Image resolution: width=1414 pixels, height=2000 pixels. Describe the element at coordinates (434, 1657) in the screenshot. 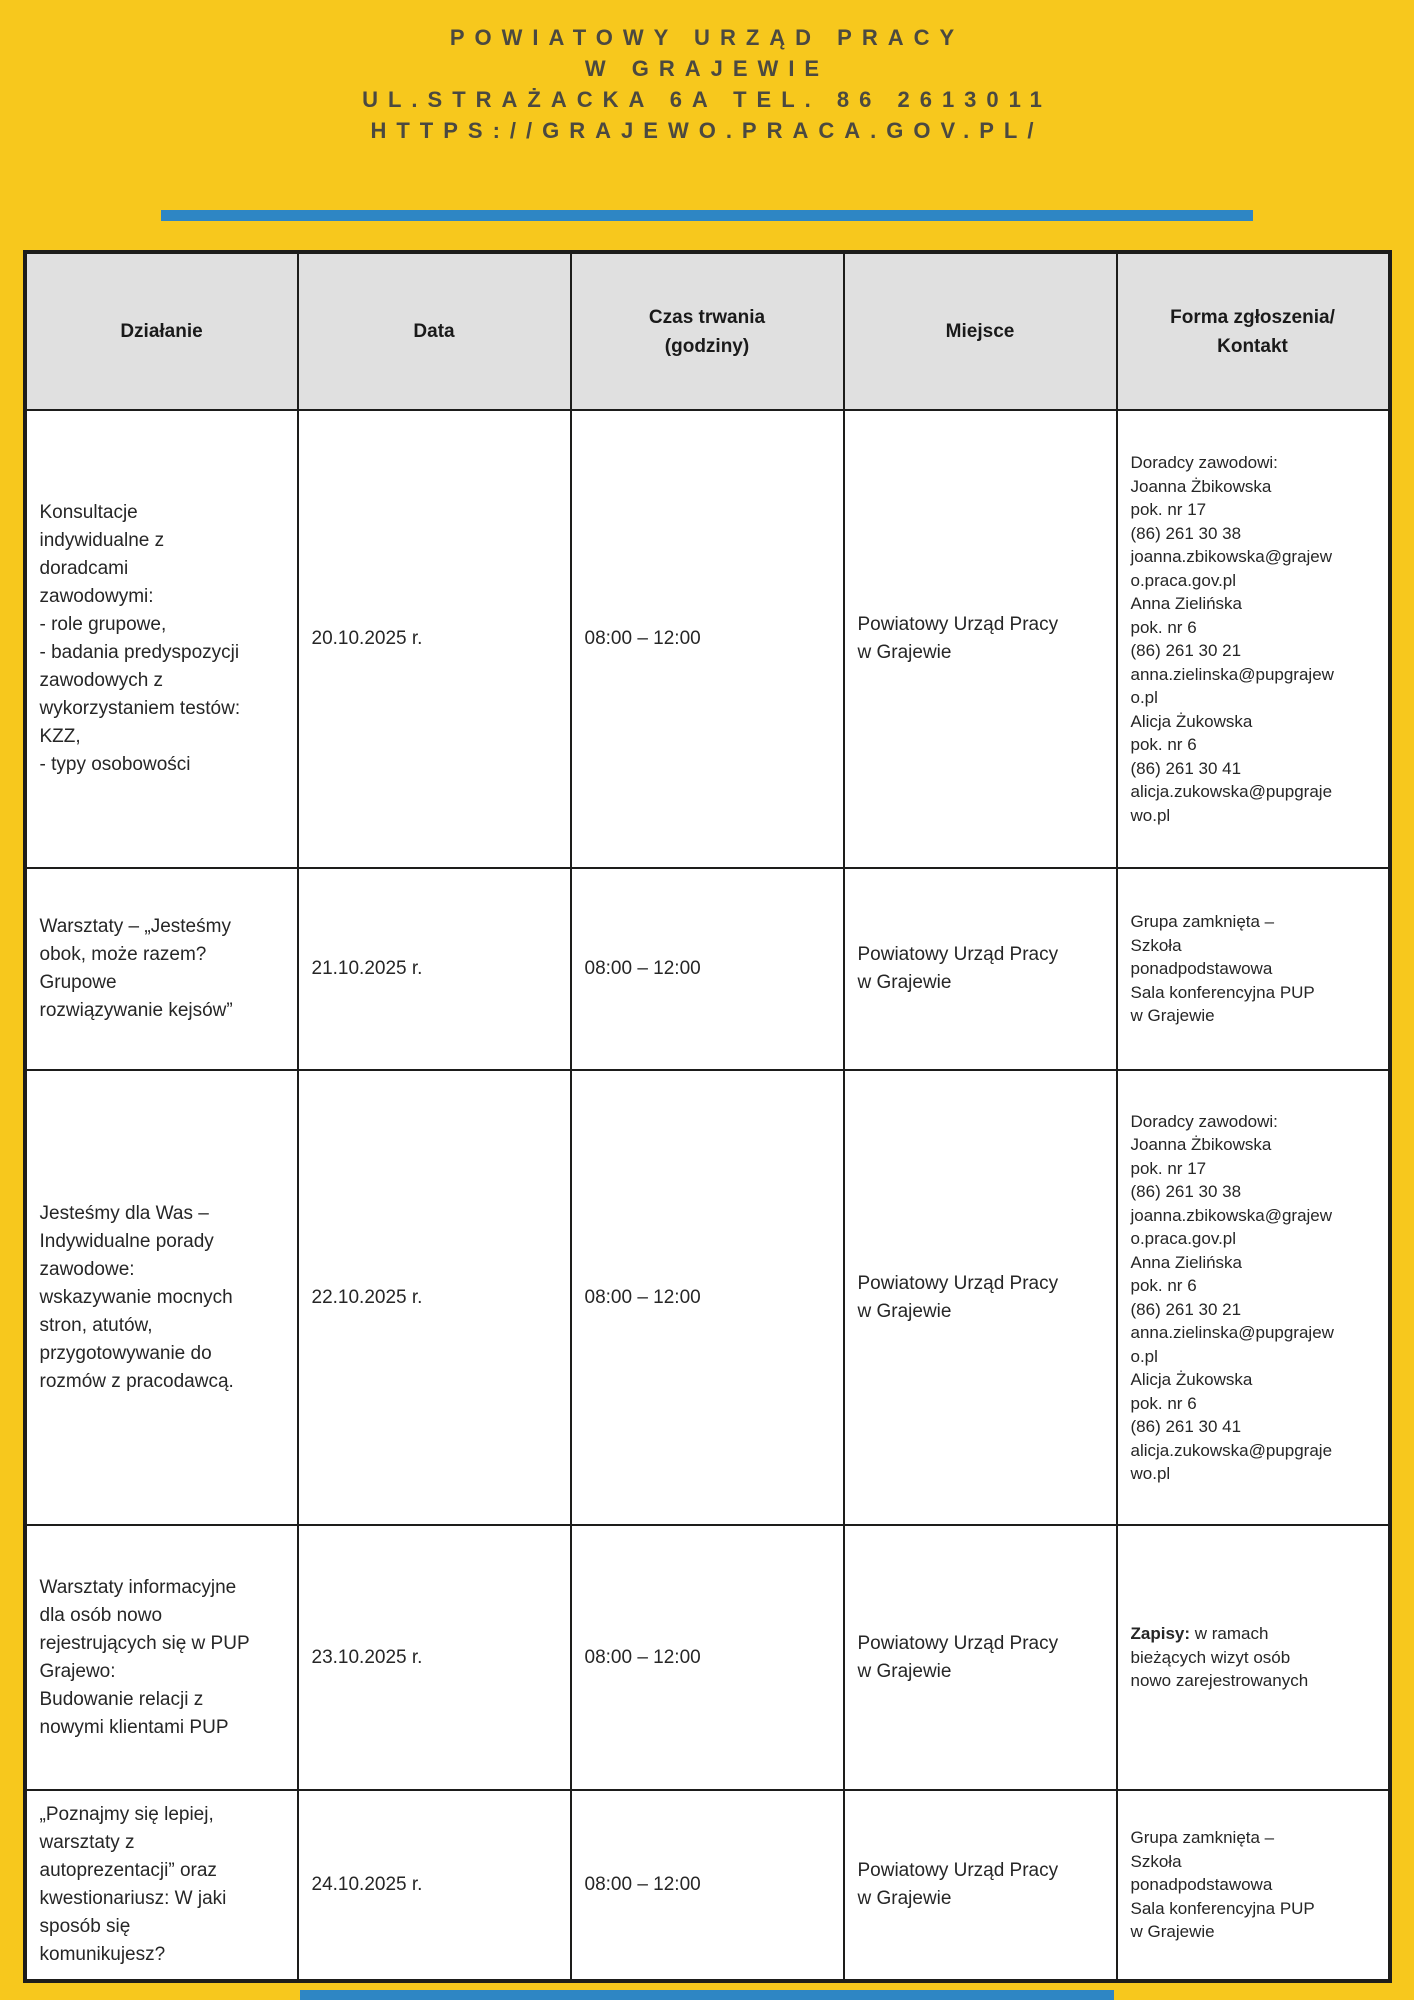

I see `date-cell: 23.10.2025 r.` at that location.